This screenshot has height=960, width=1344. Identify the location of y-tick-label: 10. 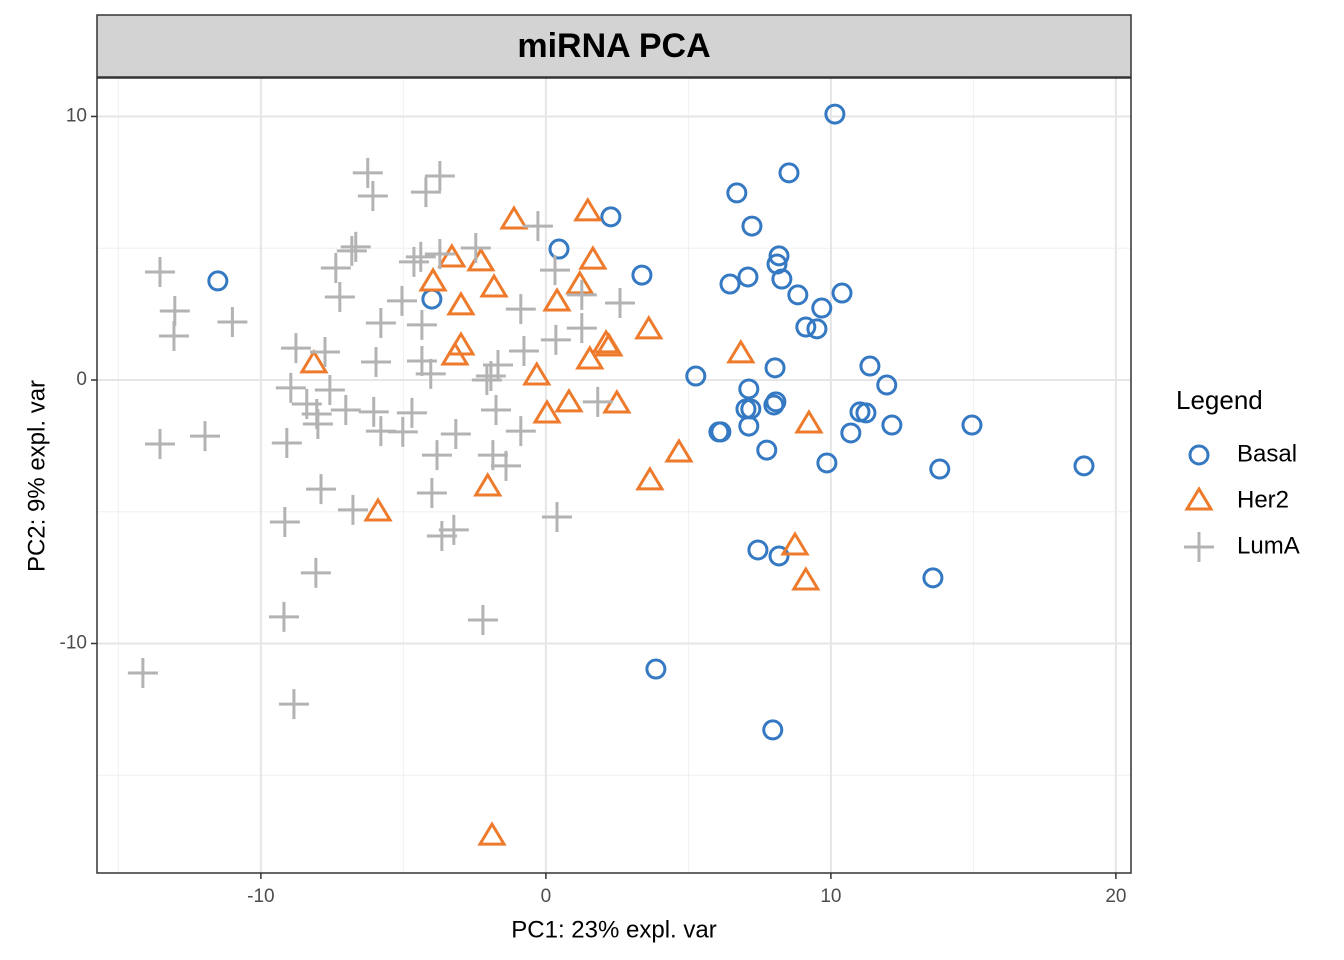
(76, 115).